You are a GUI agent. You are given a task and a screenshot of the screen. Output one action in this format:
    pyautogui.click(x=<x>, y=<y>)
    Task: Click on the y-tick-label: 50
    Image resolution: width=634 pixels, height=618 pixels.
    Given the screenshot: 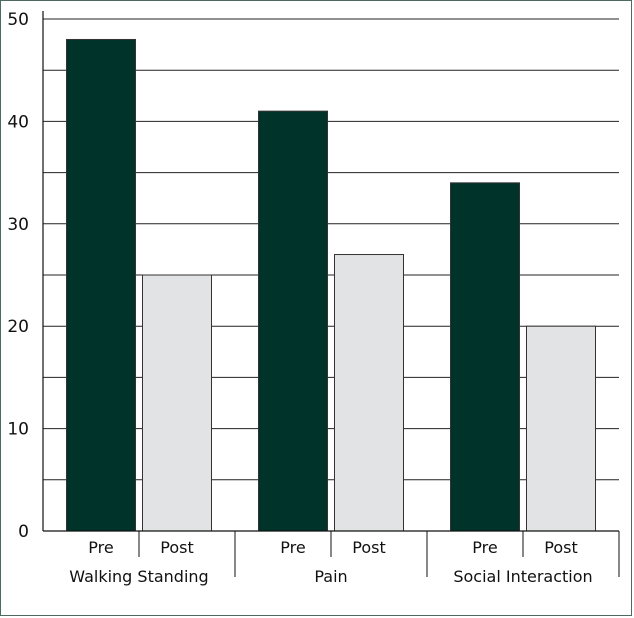 What is the action you would take?
    pyautogui.click(x=18, y=20)
    